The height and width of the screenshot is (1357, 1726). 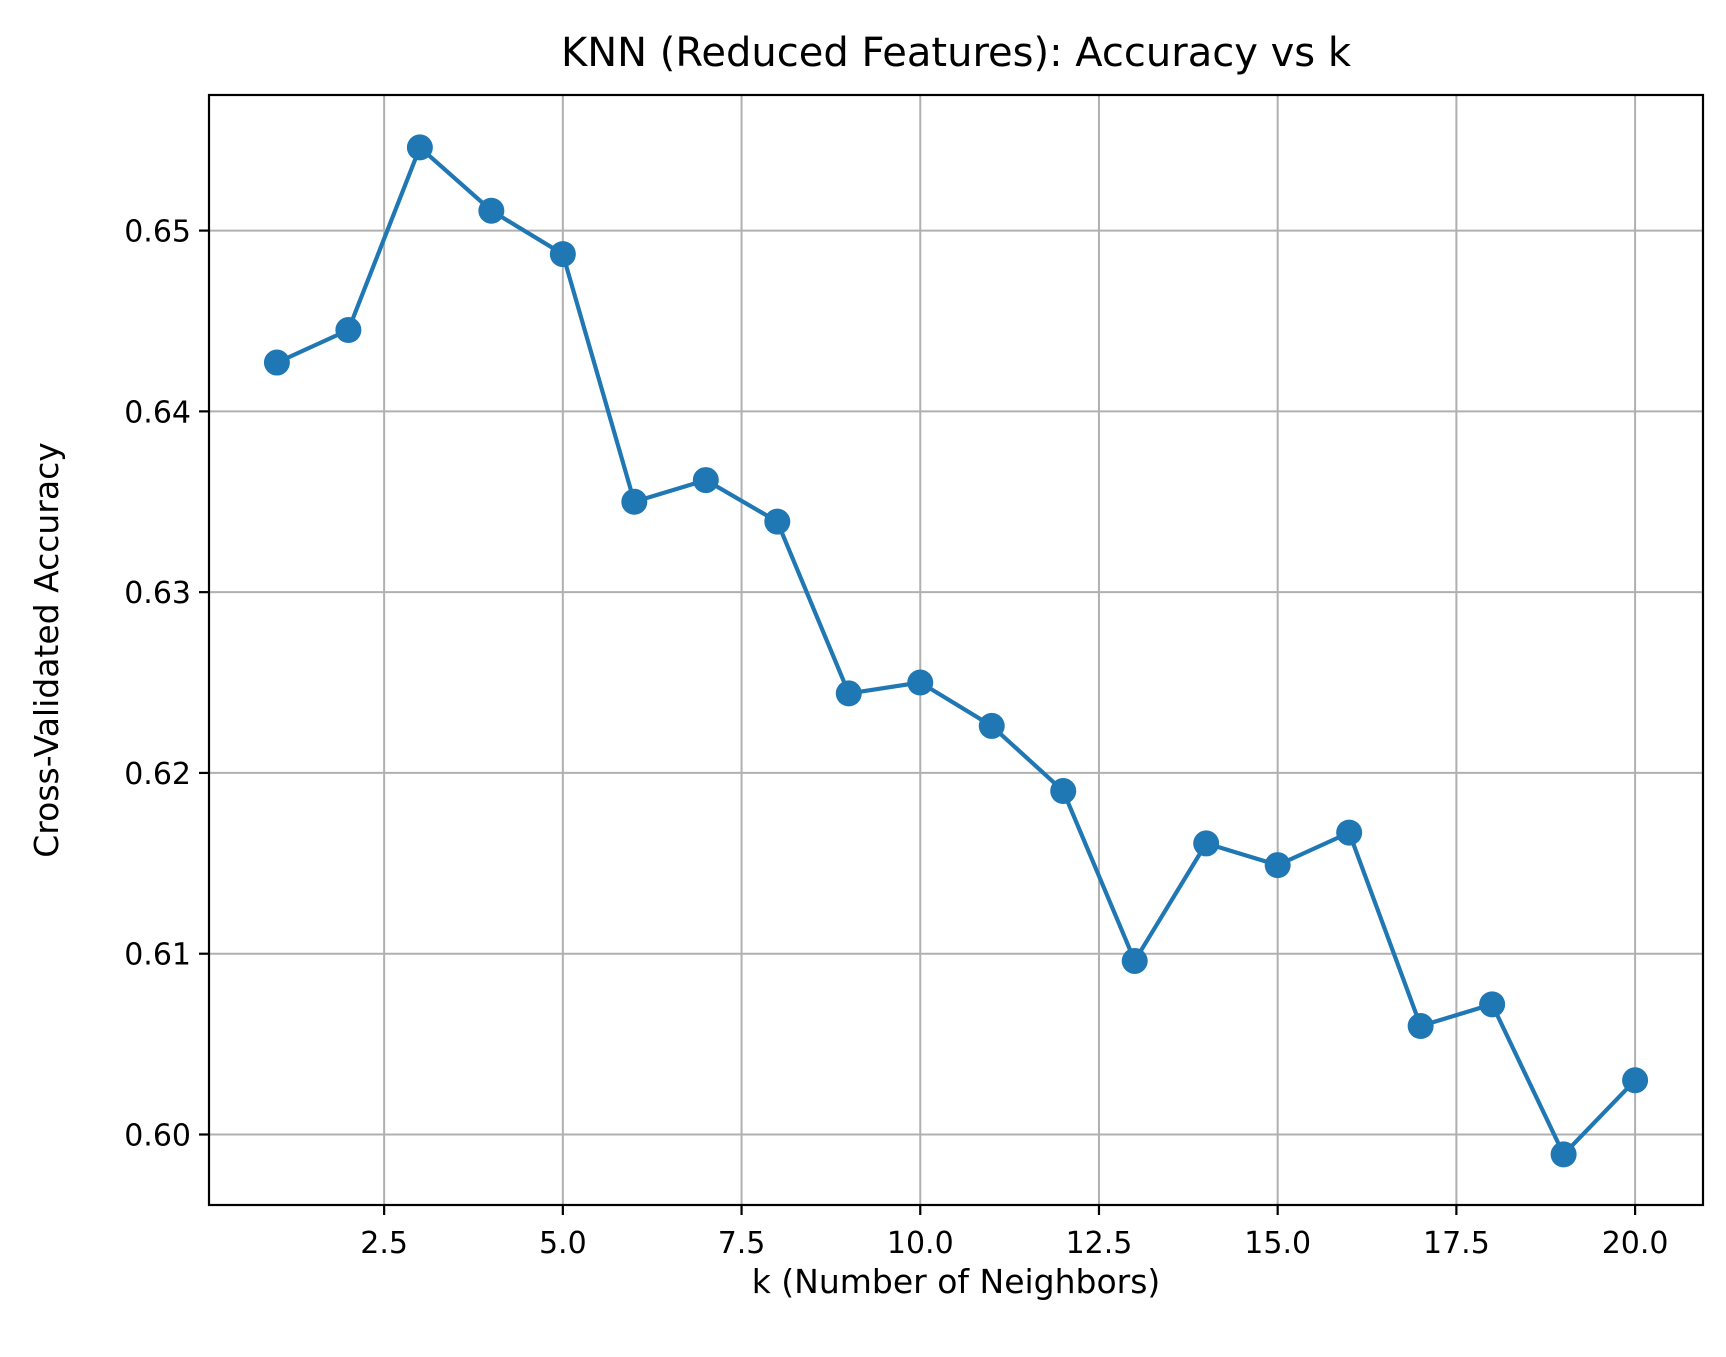 What do you see at coordinates (157, 232) in the screenshot?
I see `y-tick-label: 0.65` at bounding box center [157, 232].